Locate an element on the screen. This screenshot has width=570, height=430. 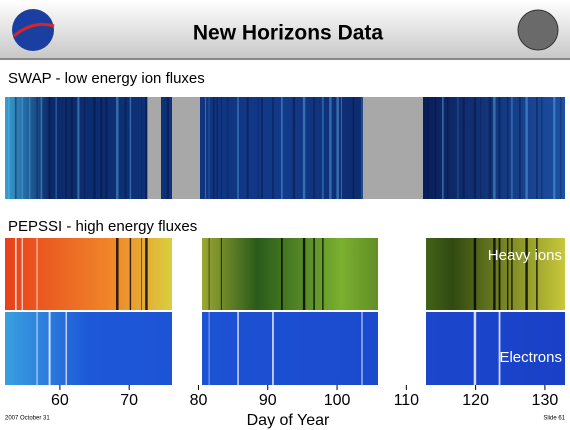
x-tick-label: 120 is located at coordinates (475, 400).